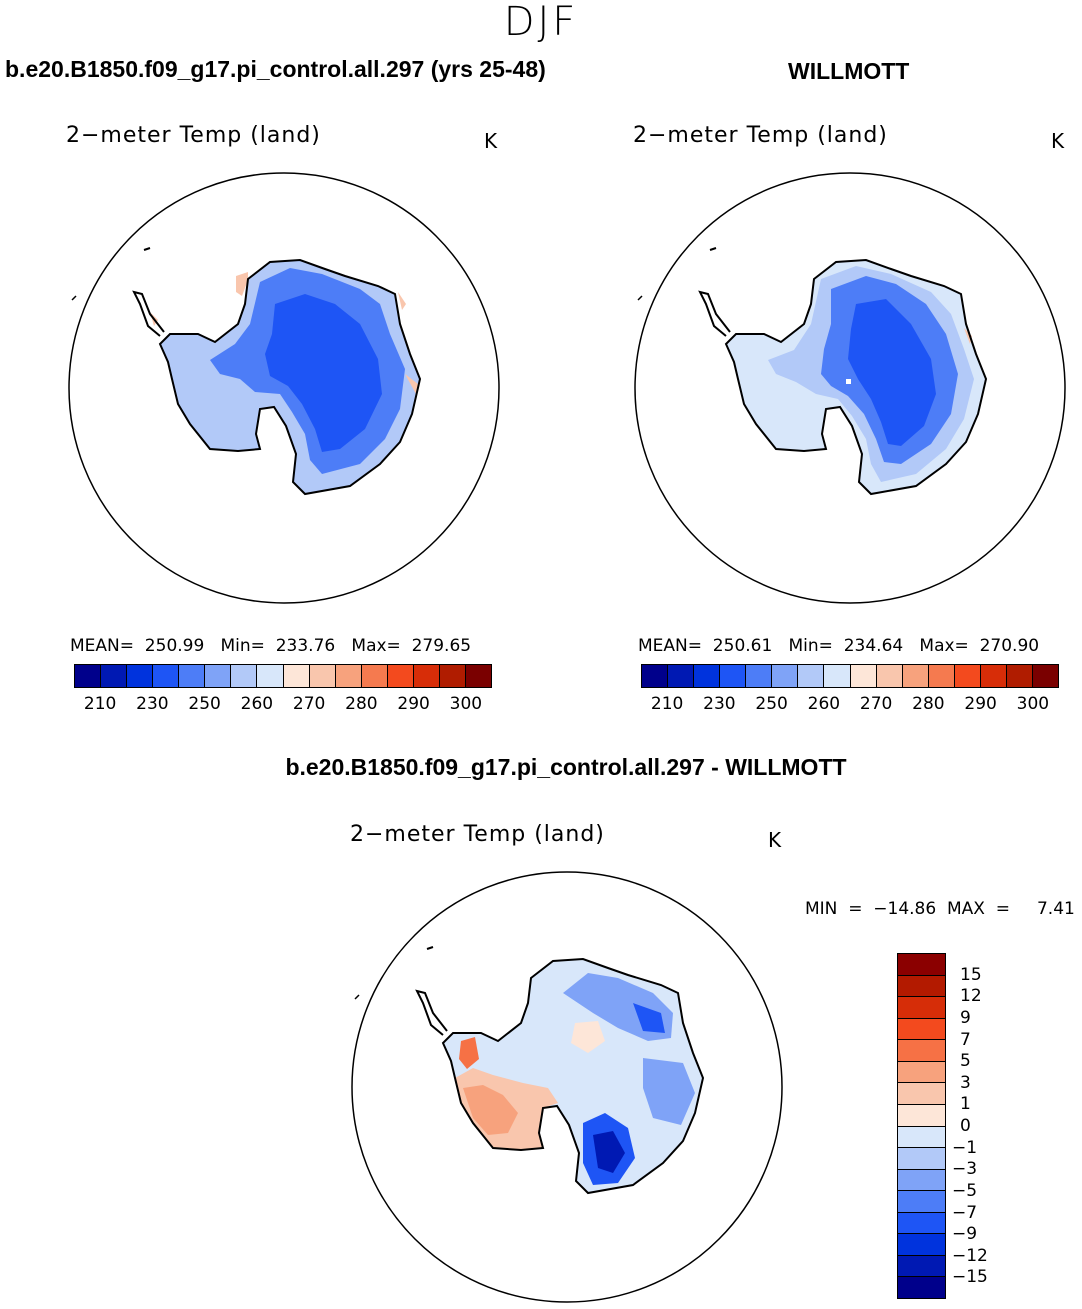 This screenshot has height=1309, width=1082. Describe the element at coordinates (876, 704) in the screenshot. I see `panel-2-colorbar-tick-label: 270` at that location.